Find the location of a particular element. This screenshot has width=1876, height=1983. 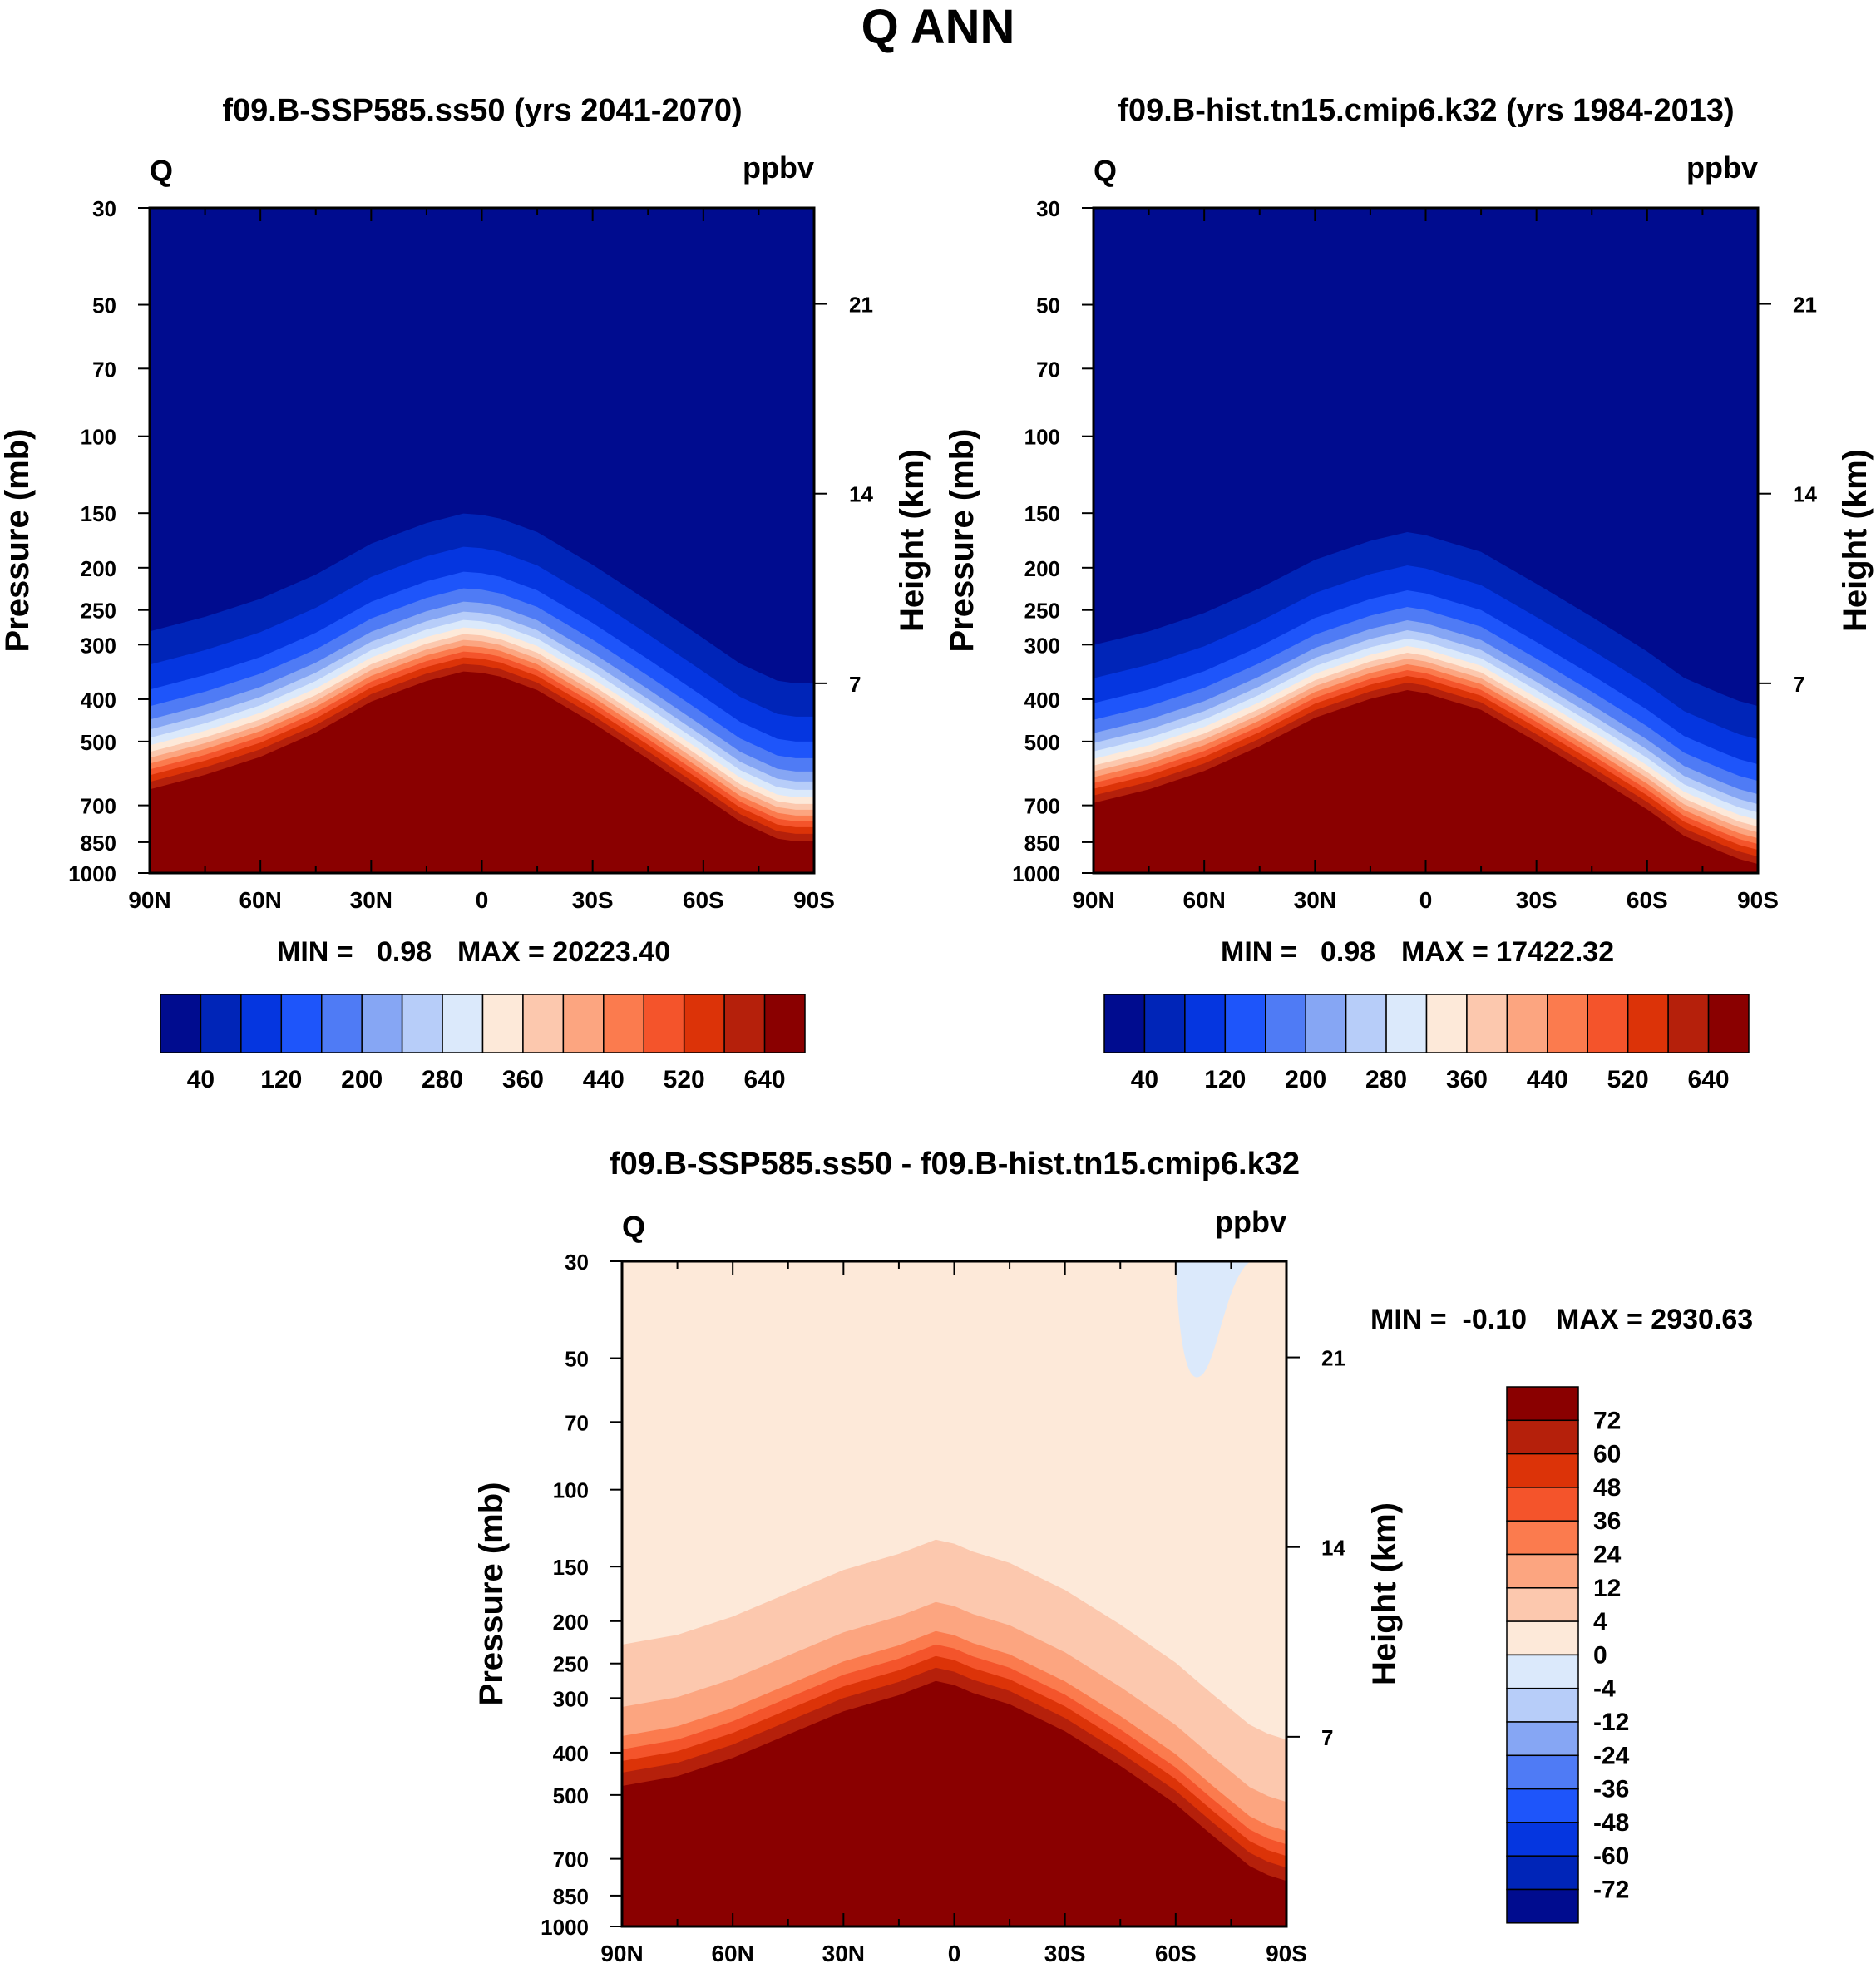

plot-area is located at coordinates (482, 540).